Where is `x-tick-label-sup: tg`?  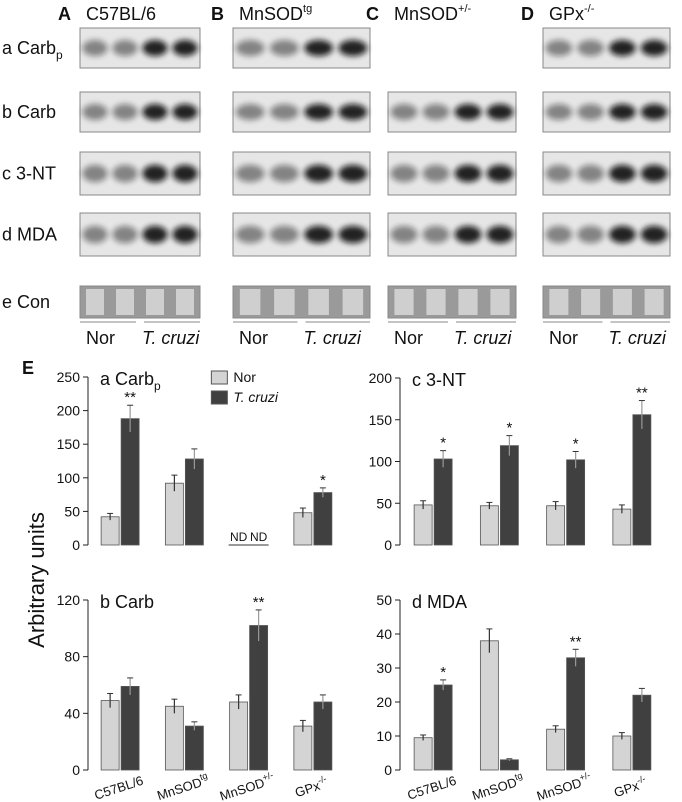
x-tick-label-sup: tg is located at coordinates (518, 776).